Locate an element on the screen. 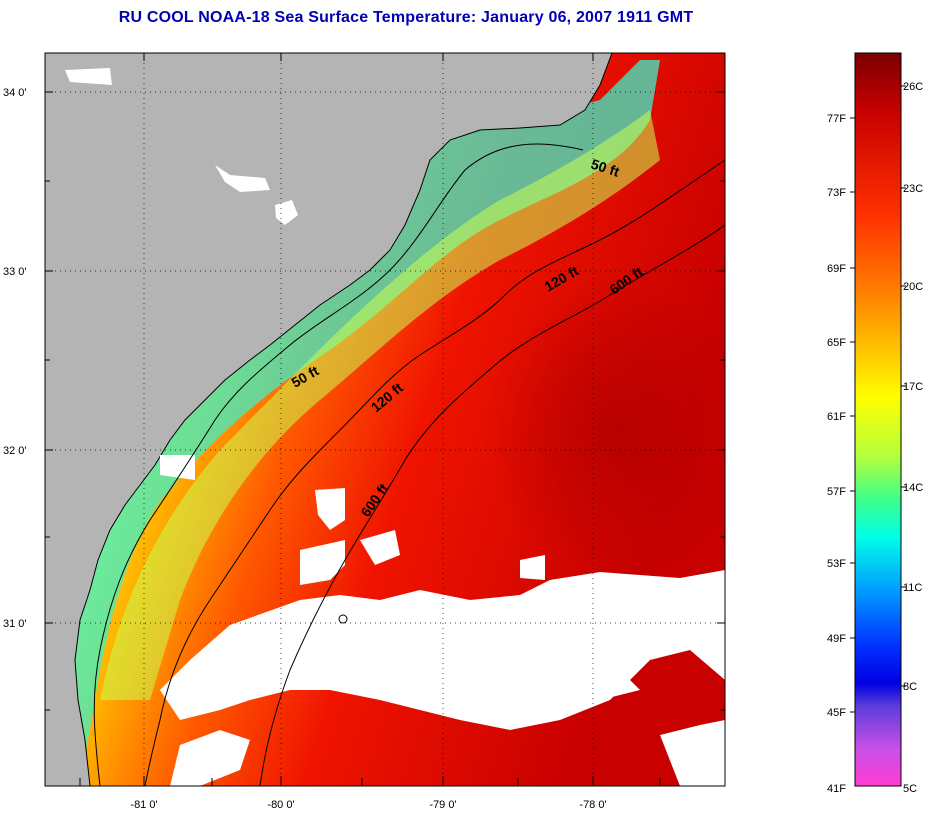  colorbar-c-label: 11C is located at coordinates (912, 588).